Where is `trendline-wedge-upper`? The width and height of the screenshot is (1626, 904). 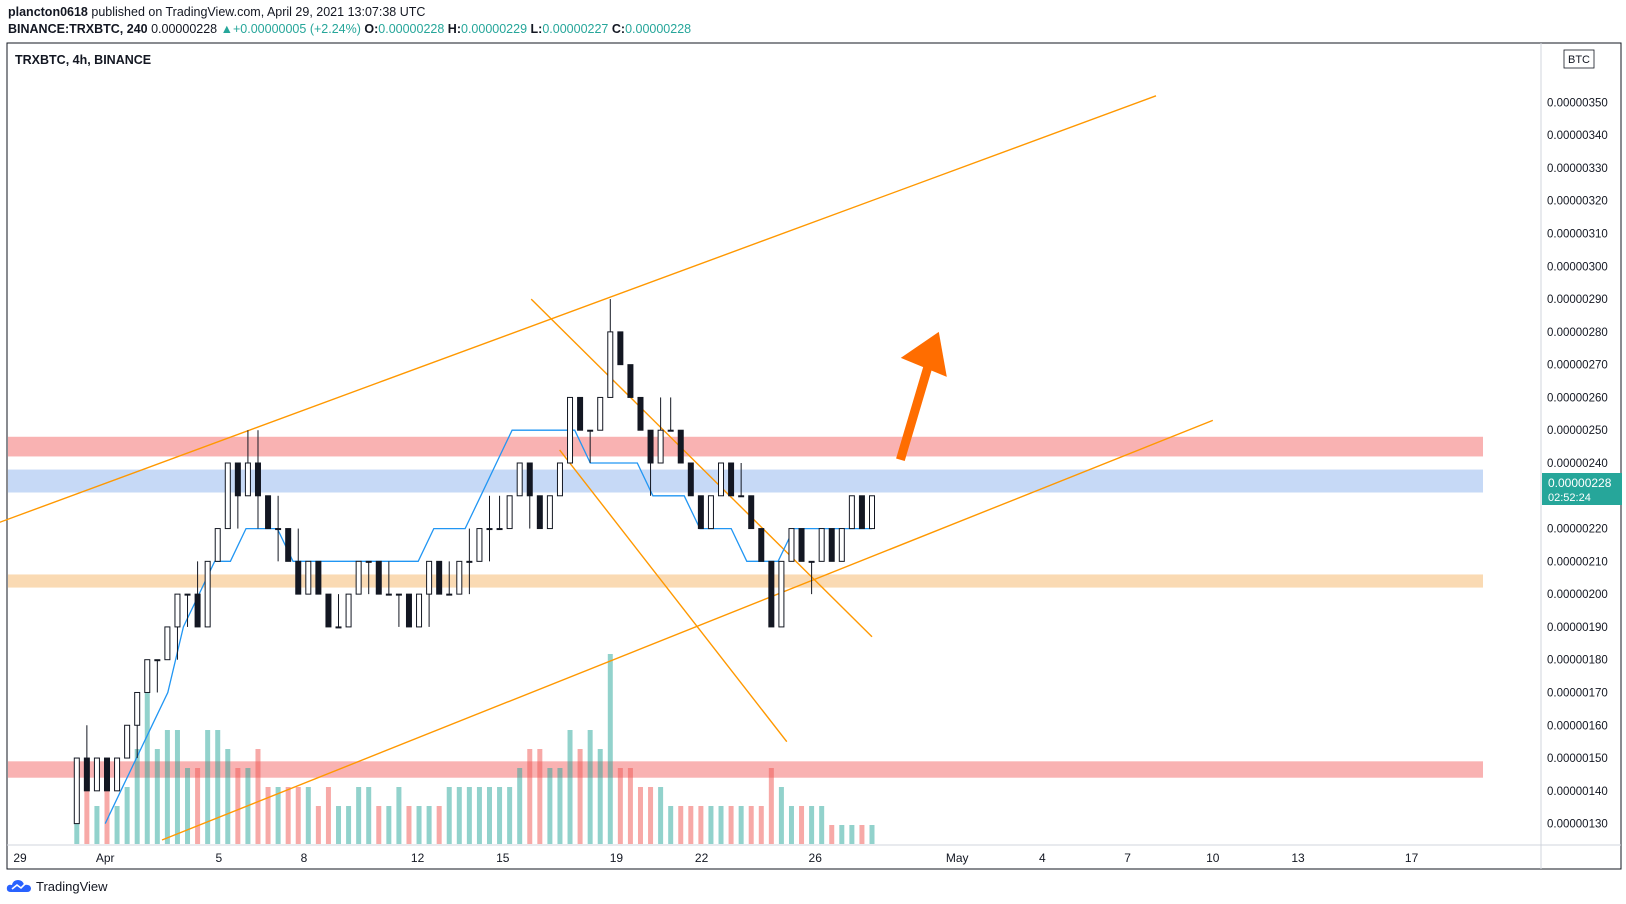
trendline-wedge-upper is located at coordinates (701, 468).